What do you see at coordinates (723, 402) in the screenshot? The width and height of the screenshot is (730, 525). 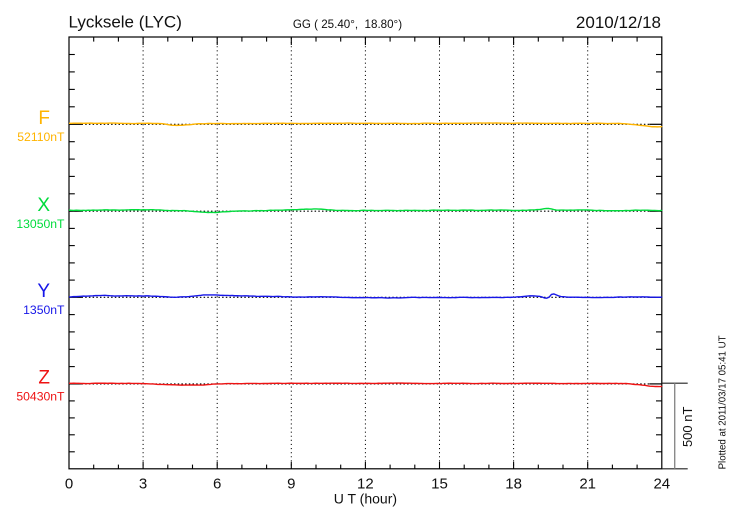 I see `svg-text: Plotted at 2011/03/17 05:41 UT` at bounding box center [723, 402].